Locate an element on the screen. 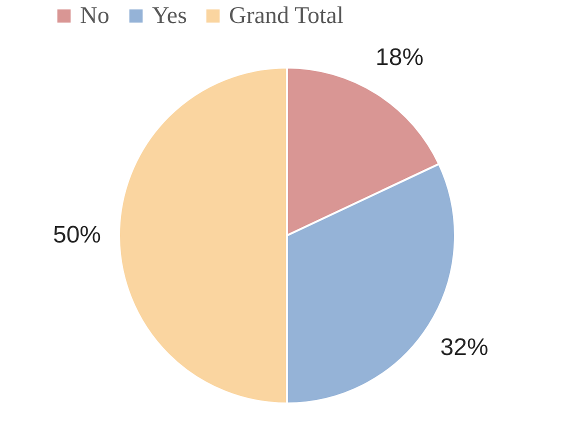 This screenshot has width=574, height=429. data-label: 18% is located at coordinates (400, 58).